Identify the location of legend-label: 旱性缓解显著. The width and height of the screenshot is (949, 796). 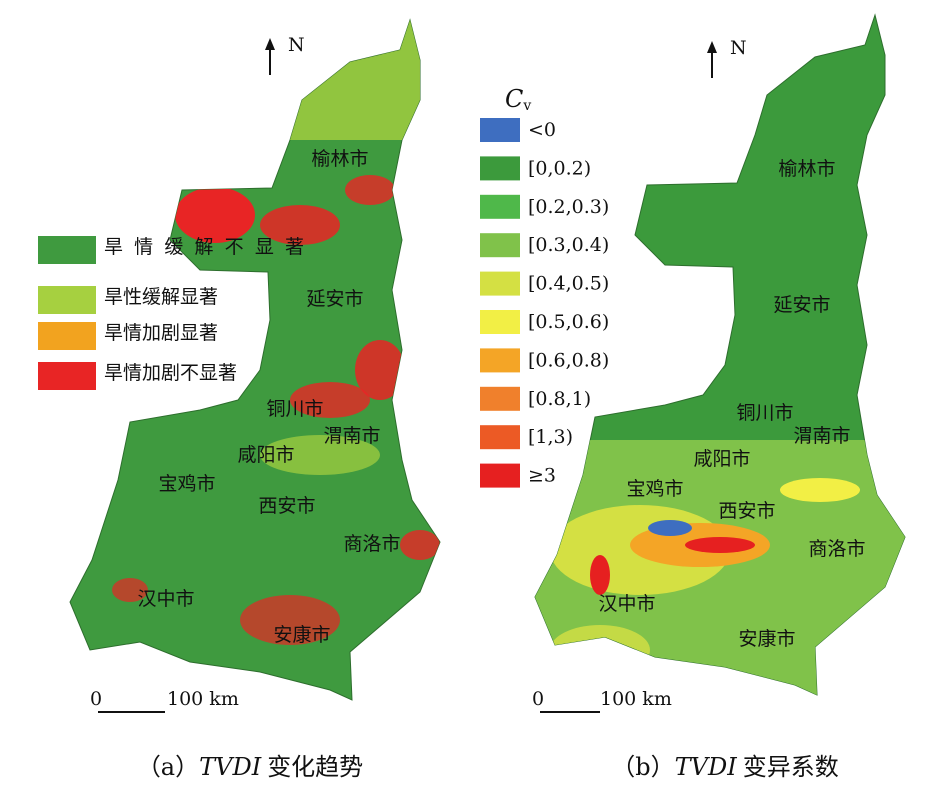
(161, 297).